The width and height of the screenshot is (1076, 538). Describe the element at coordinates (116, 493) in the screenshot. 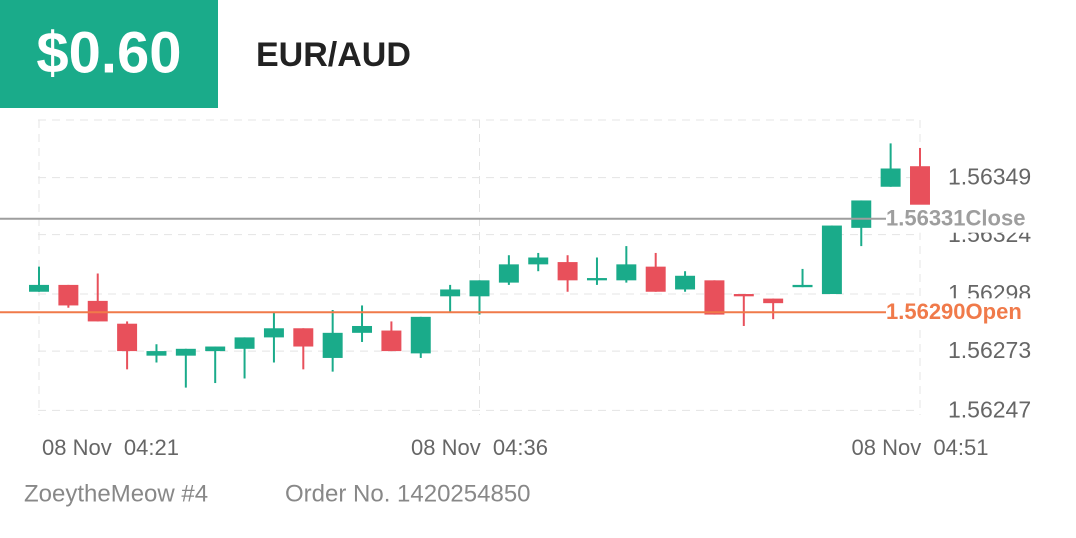

I see `user-name: ZoeytheMeow #4` at that location.